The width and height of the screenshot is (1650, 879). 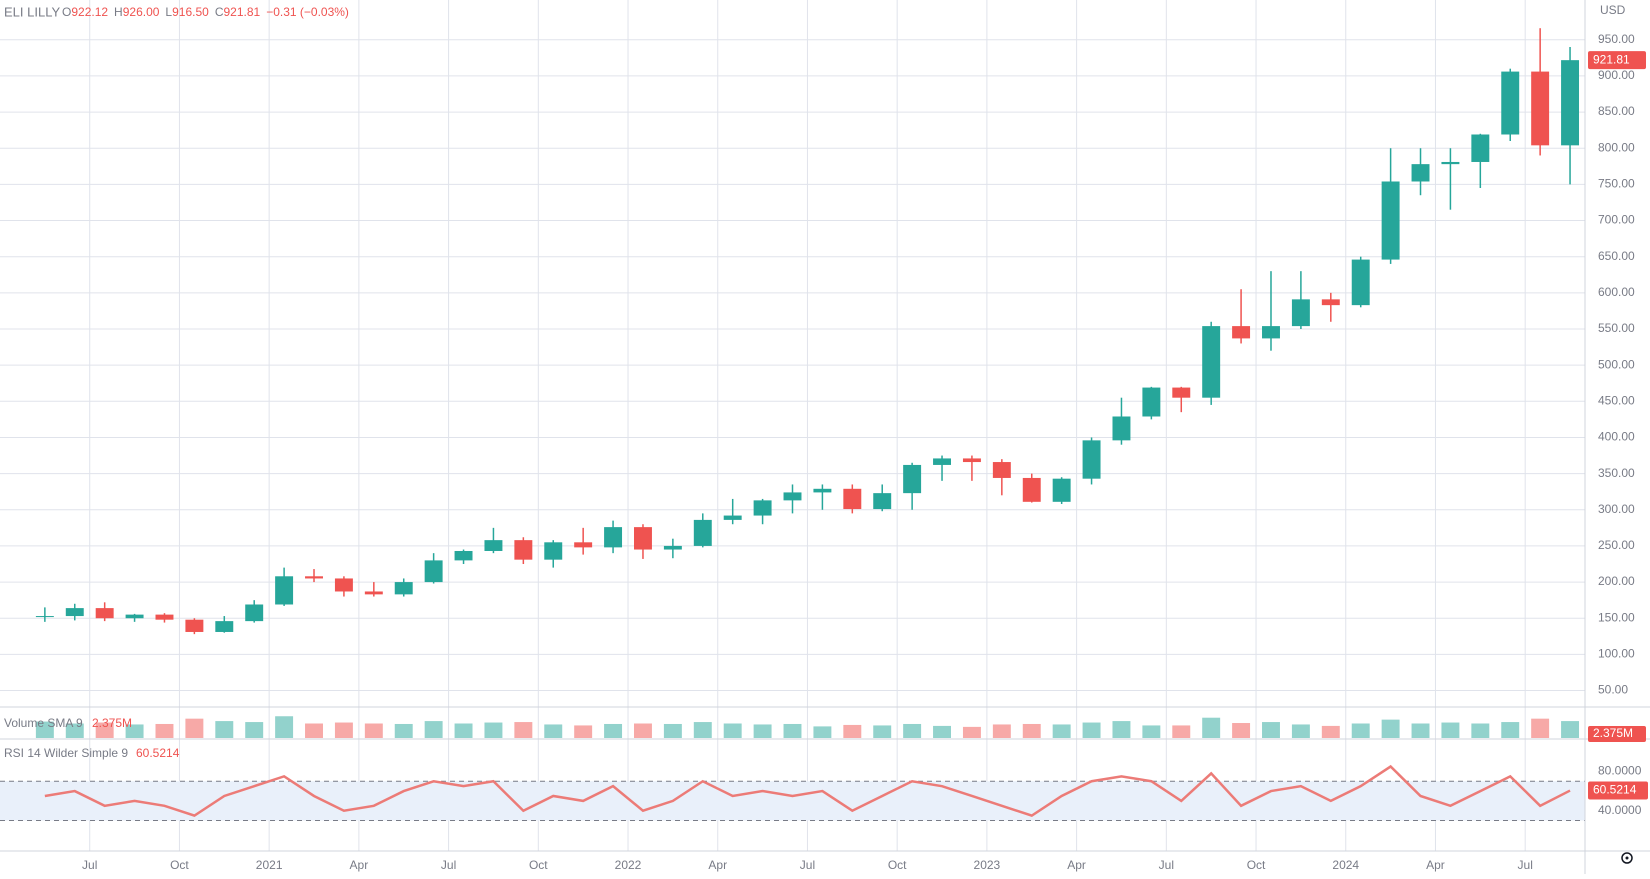 What do you see at coordinates (158, 753) in the screenshot?
I see `rsi-value: 60.5214` at bounding box center [158, 753].